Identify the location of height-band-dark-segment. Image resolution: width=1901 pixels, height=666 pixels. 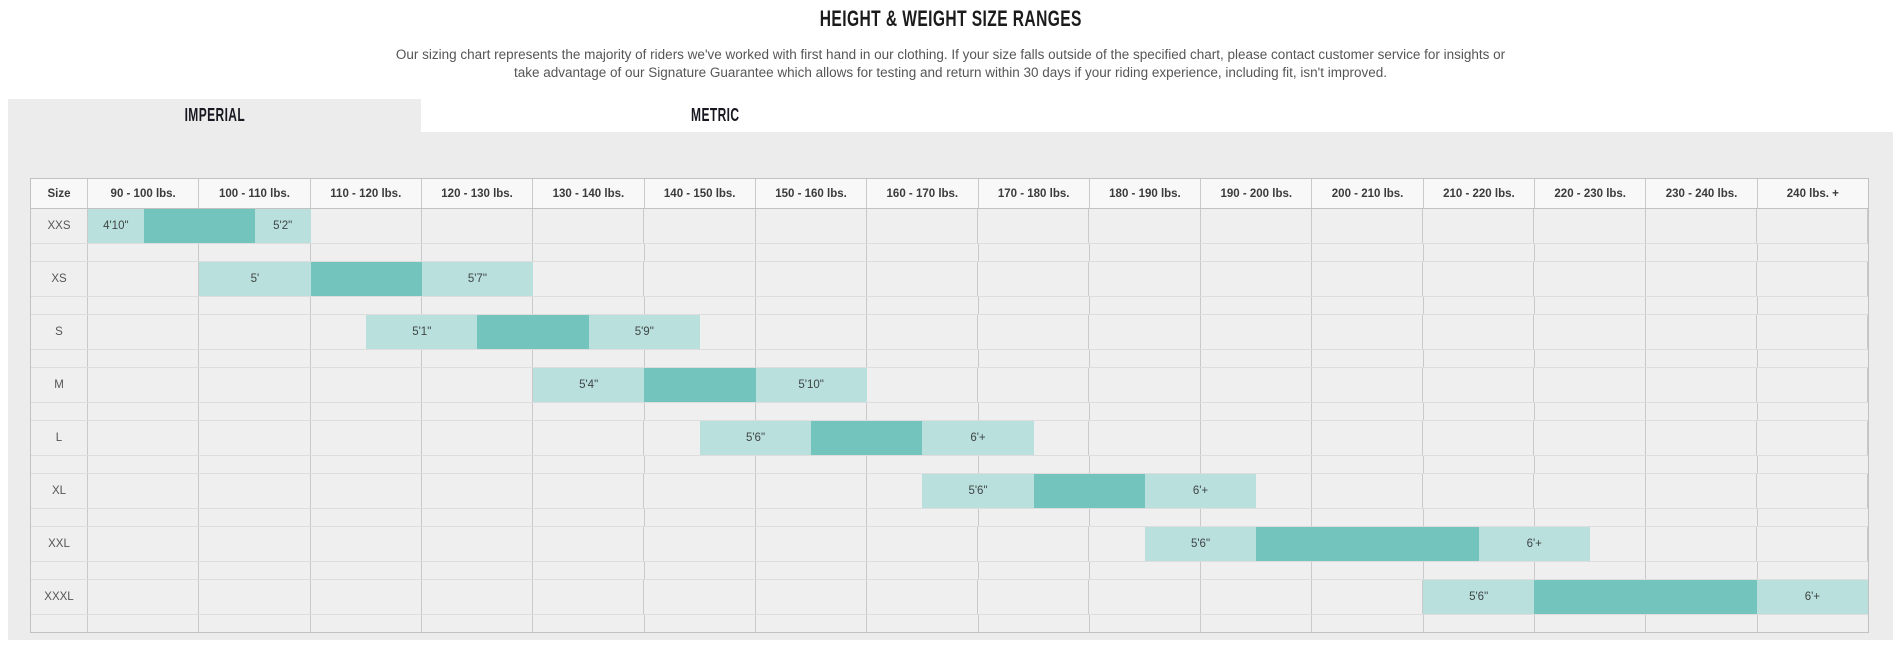
(867, 438).